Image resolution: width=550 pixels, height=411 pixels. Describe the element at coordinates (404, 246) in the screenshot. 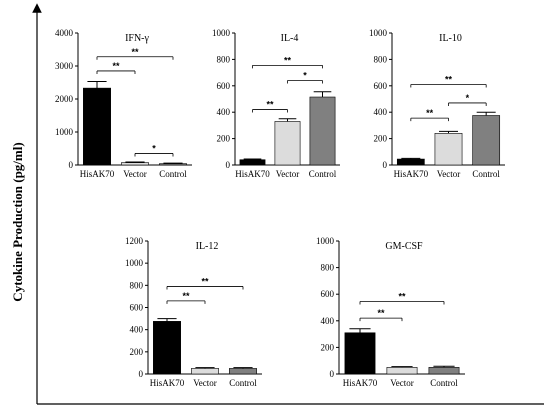

I see `panel-title: GM-CSF` at that location.